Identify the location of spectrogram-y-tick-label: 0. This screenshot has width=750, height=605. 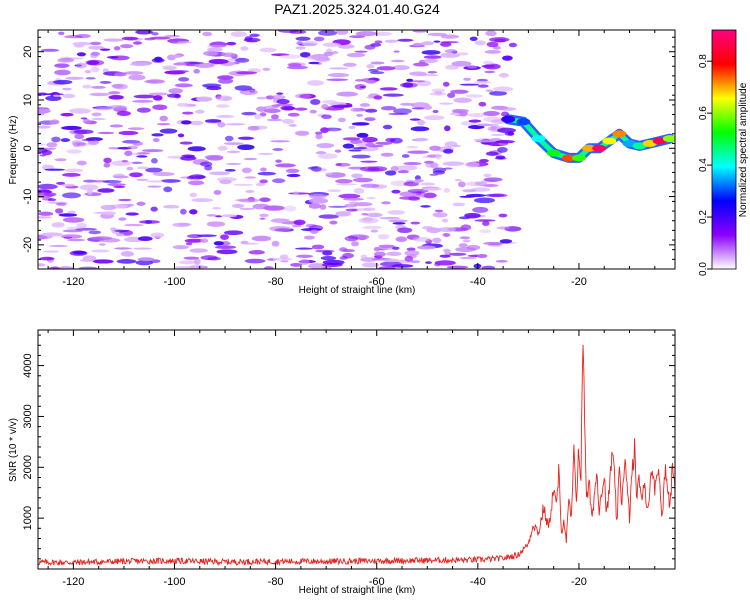
(28, 148).